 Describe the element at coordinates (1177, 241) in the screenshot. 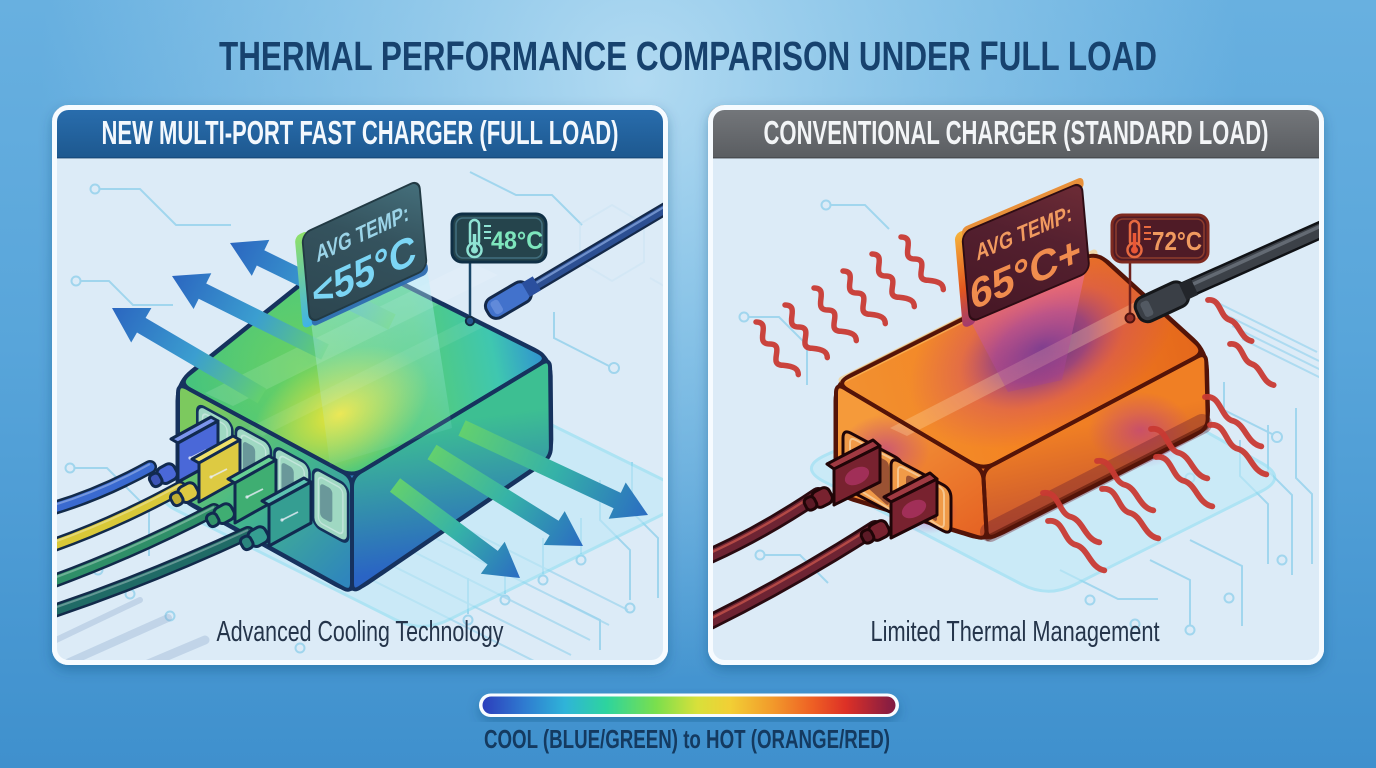

I see `svg-text: 72°C` at that location.